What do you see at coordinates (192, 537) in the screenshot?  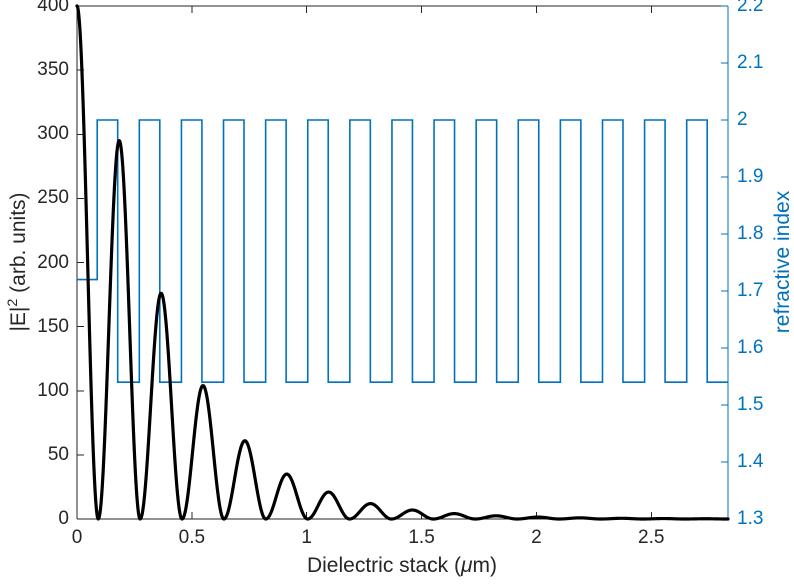 I see `x-tick-label: 0.5` at bounding box center [192, 537].